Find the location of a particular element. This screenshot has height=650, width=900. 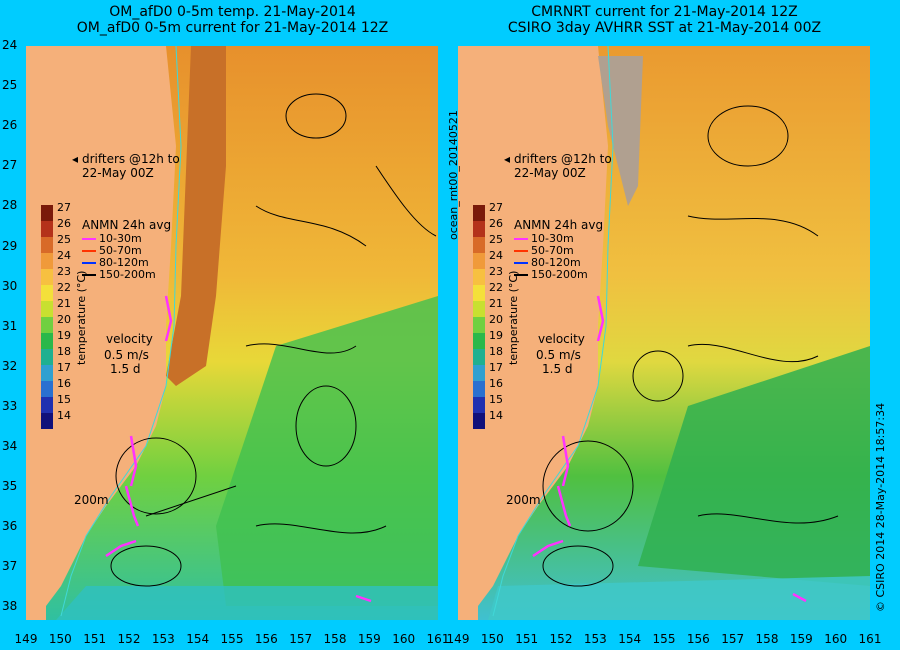

right-colorbar-tick: 15 is located at coordinates (496, 399).